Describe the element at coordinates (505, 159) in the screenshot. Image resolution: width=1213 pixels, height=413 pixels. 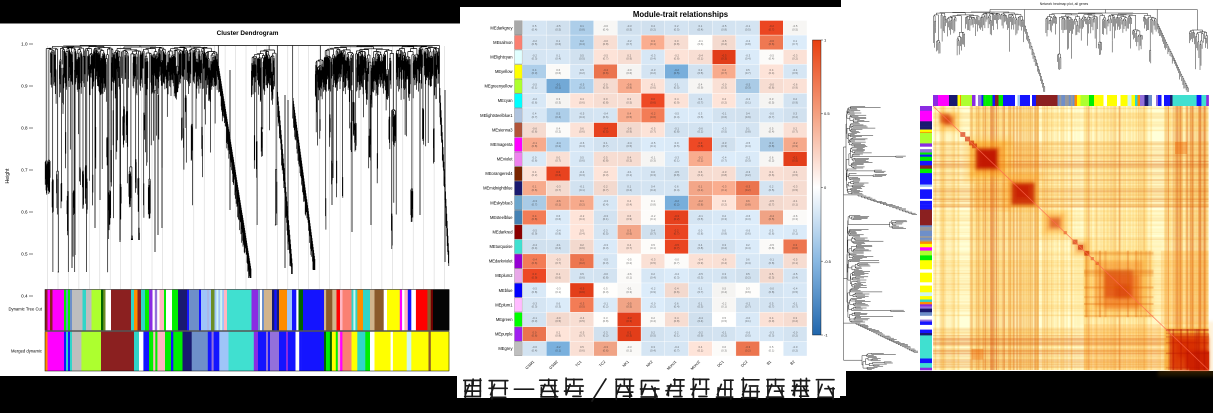
I see `svg-text: MEviolet` at that location.